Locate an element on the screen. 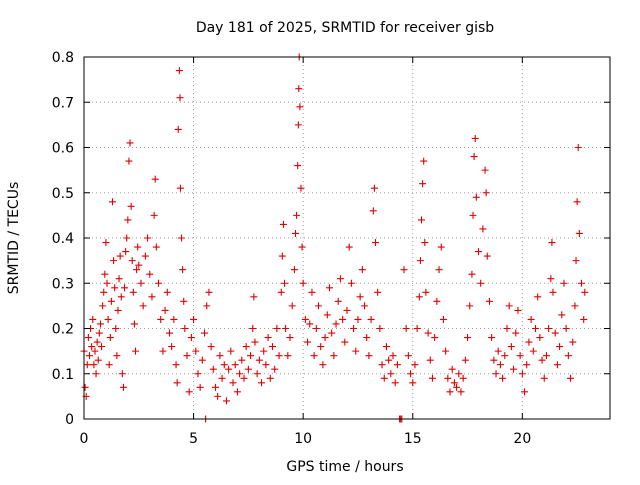 Image resolution: width=640 pixels, height=485 pixels. y-tick-label: 0.6 is located at coordinates (63, 149).